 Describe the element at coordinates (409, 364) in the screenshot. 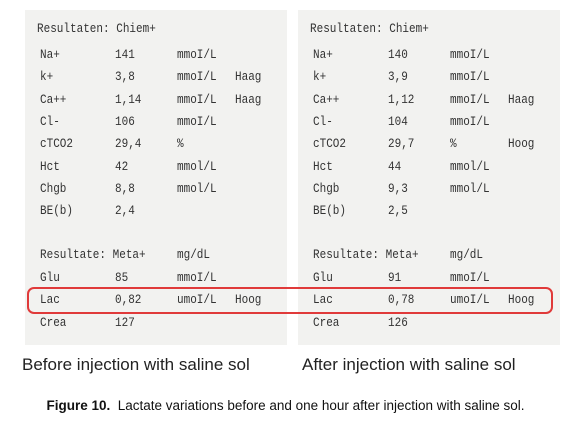

I see `panel-label: After injection with saline sol` at that location.